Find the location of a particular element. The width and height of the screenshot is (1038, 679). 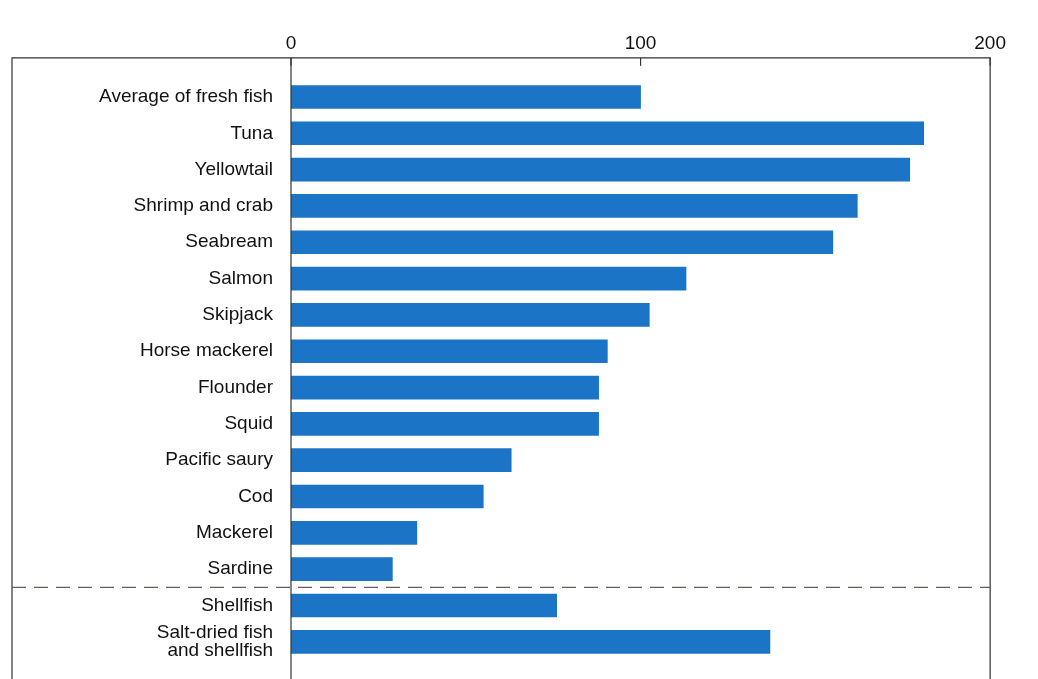

y-tick-label: Tuna is located at coordinates (252, 132).